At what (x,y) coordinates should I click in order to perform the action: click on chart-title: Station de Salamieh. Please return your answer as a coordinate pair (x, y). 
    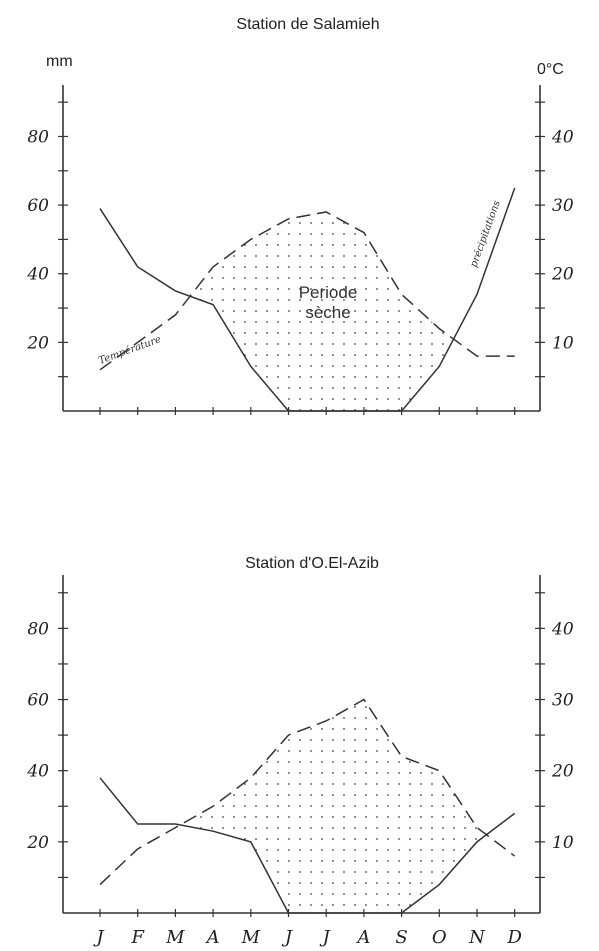
    Looking at the image, I should click on (307, 24).